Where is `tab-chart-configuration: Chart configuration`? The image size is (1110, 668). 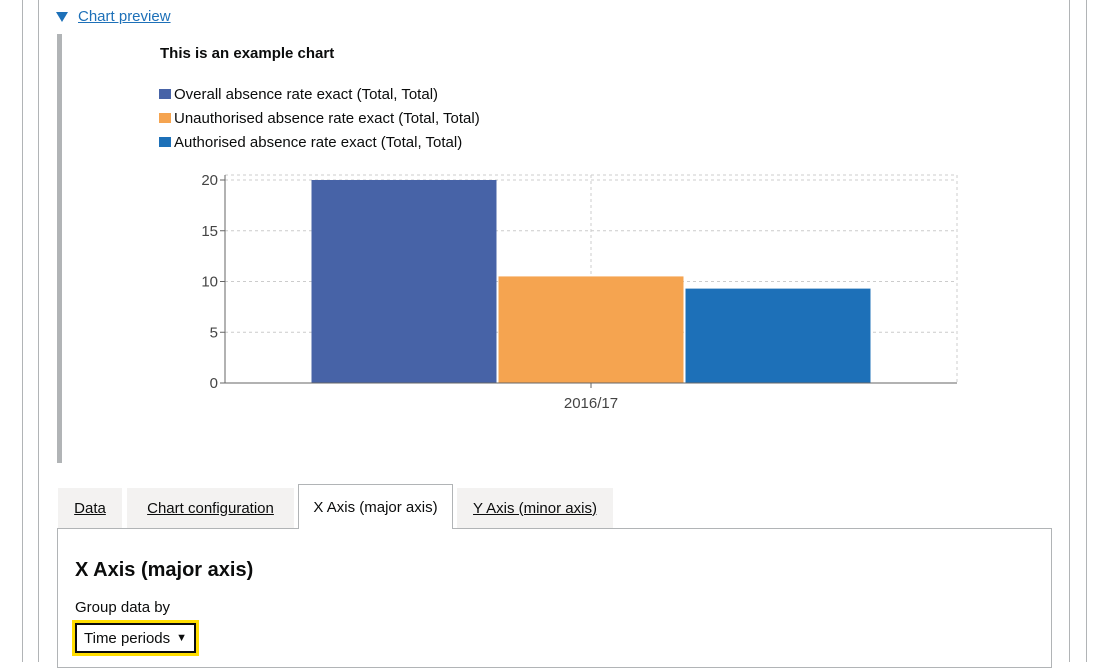
tab-chart-configuration: Chart configuration is located at coordinates (210, 508).